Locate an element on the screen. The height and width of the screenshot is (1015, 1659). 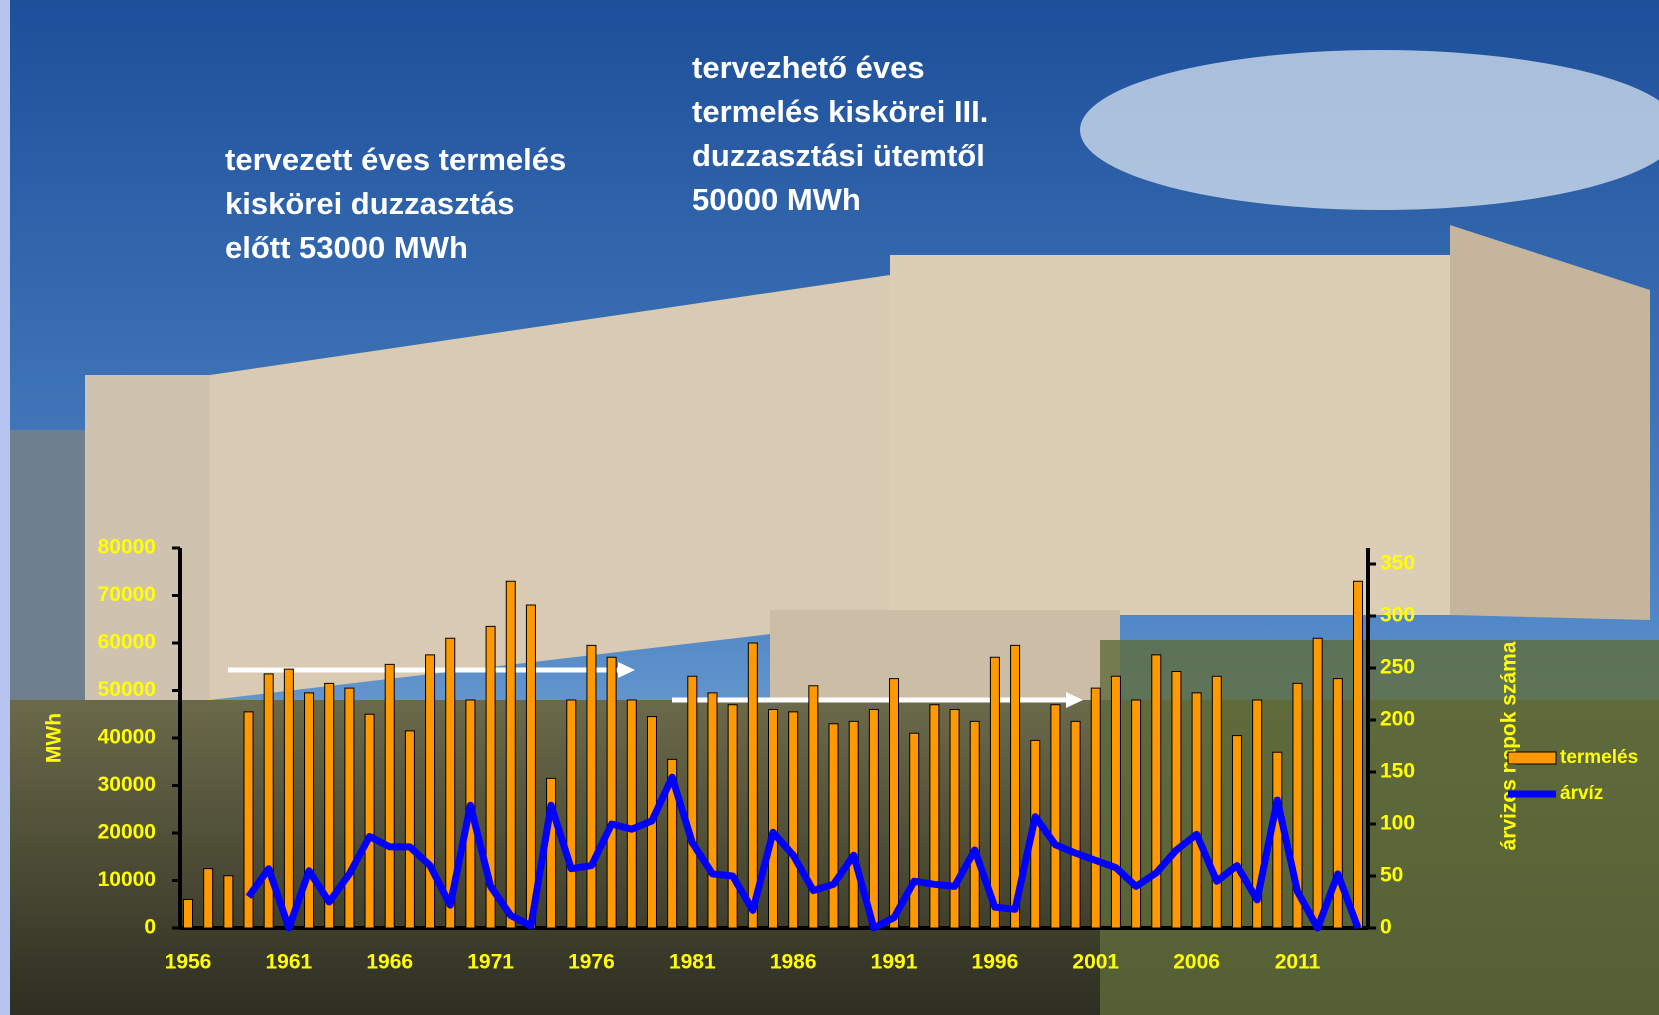
line is located at coordinates (803, 852).